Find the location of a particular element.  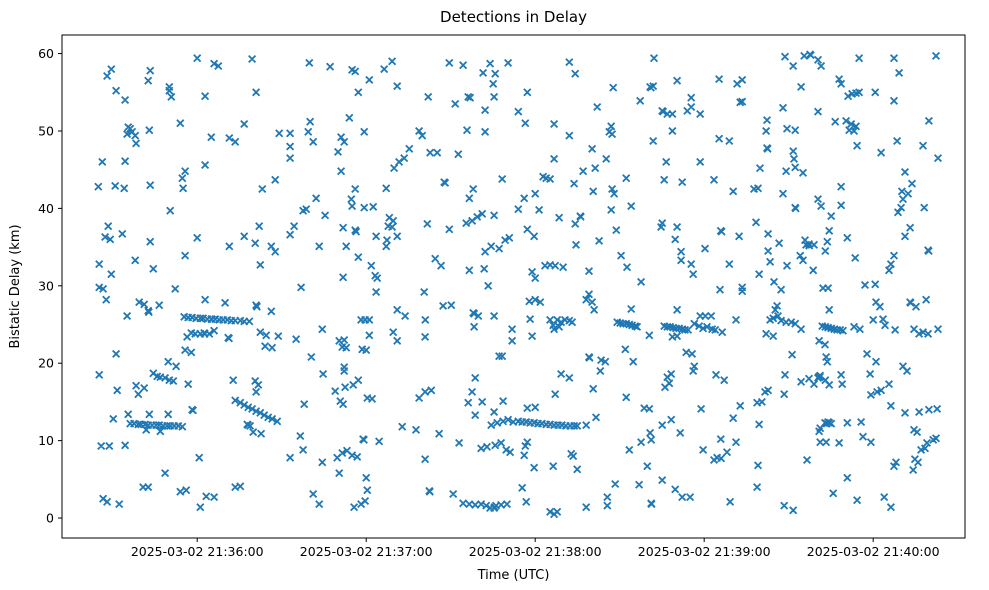

y-tick-label: 0 is located at coordinates (50, 518).